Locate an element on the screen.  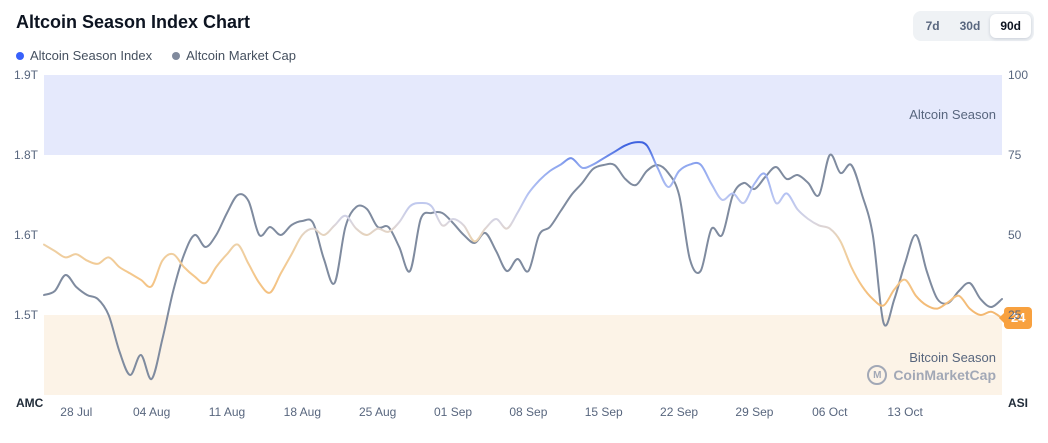
left-axis-tick: 1.6T is located at coordinates (25, 235).